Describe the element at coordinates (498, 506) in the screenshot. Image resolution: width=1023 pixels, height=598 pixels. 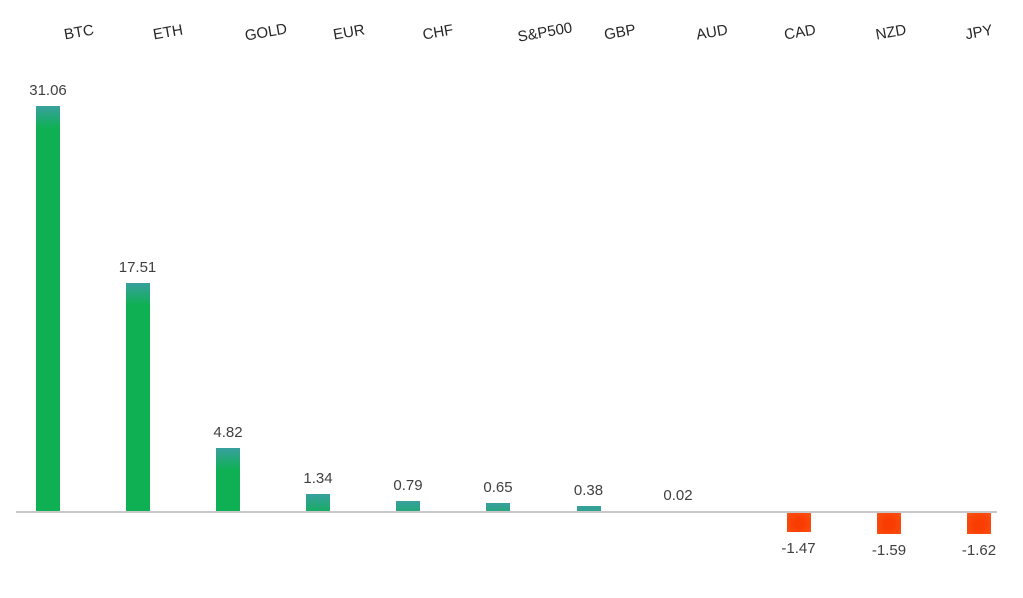
I see `bar-s-p500` at that location.